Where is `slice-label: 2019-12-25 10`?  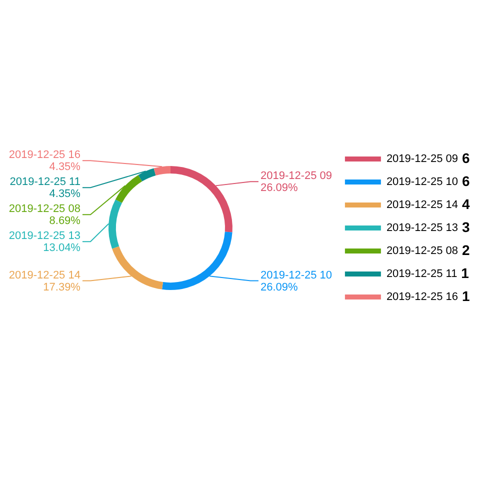
slice-label: 2019-12-25 10 is located at coordinates (296, 275).